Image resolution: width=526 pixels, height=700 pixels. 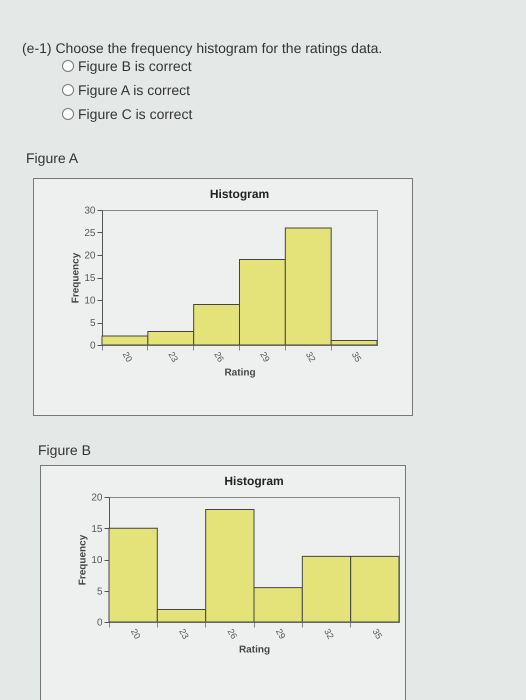 I want to click on y-tick-label: 25, so click(x=90, y=233).